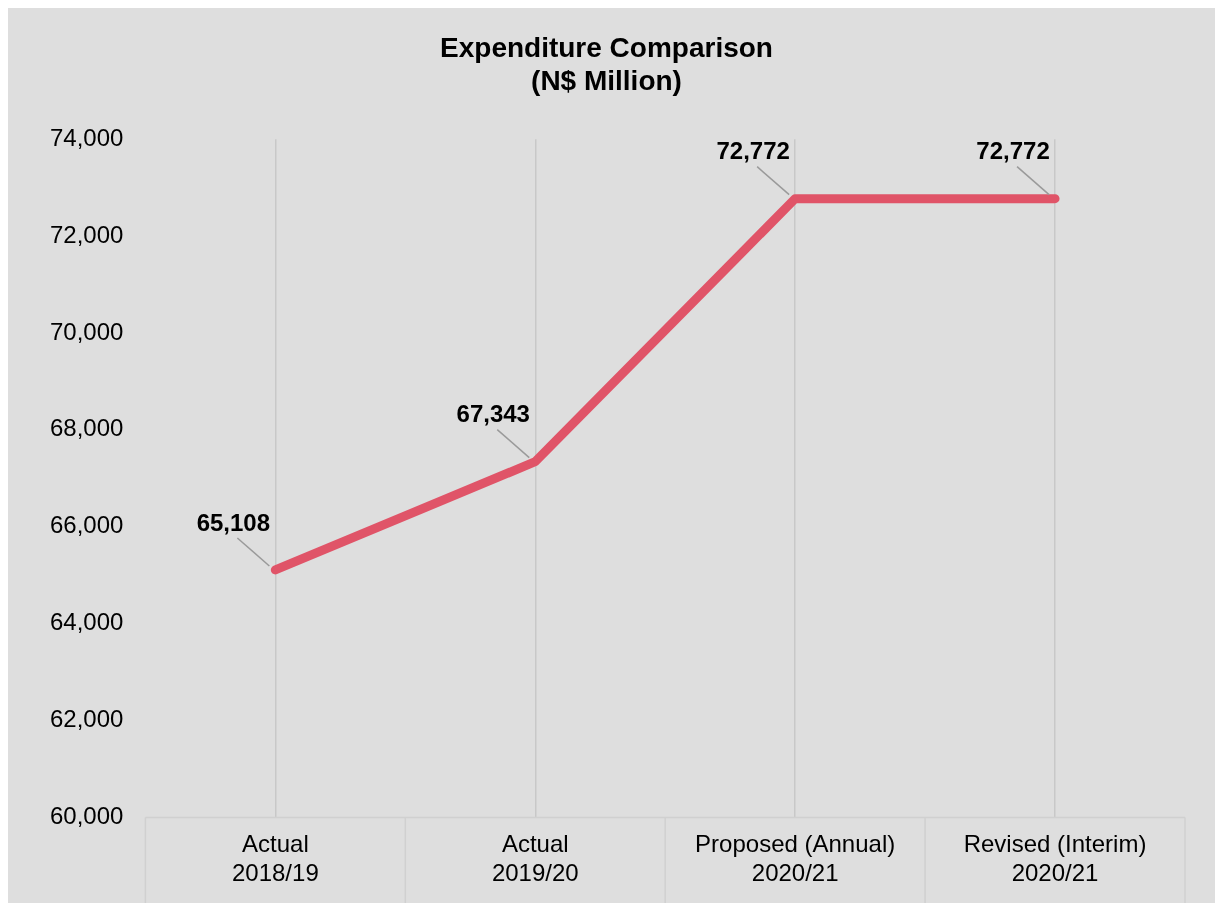 The width and height of the screenshot is (1223, 911). What do you see at coordinates (87, 234) in the screenshot?
I see `y-tick-label: 72,000` at bounding box center [87, 234].